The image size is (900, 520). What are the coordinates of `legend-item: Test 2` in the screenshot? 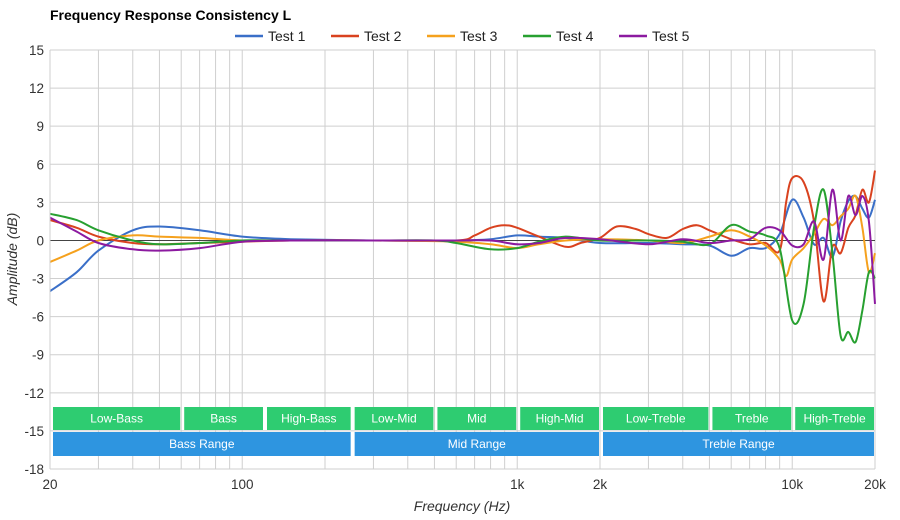 It's located at (366, 36).